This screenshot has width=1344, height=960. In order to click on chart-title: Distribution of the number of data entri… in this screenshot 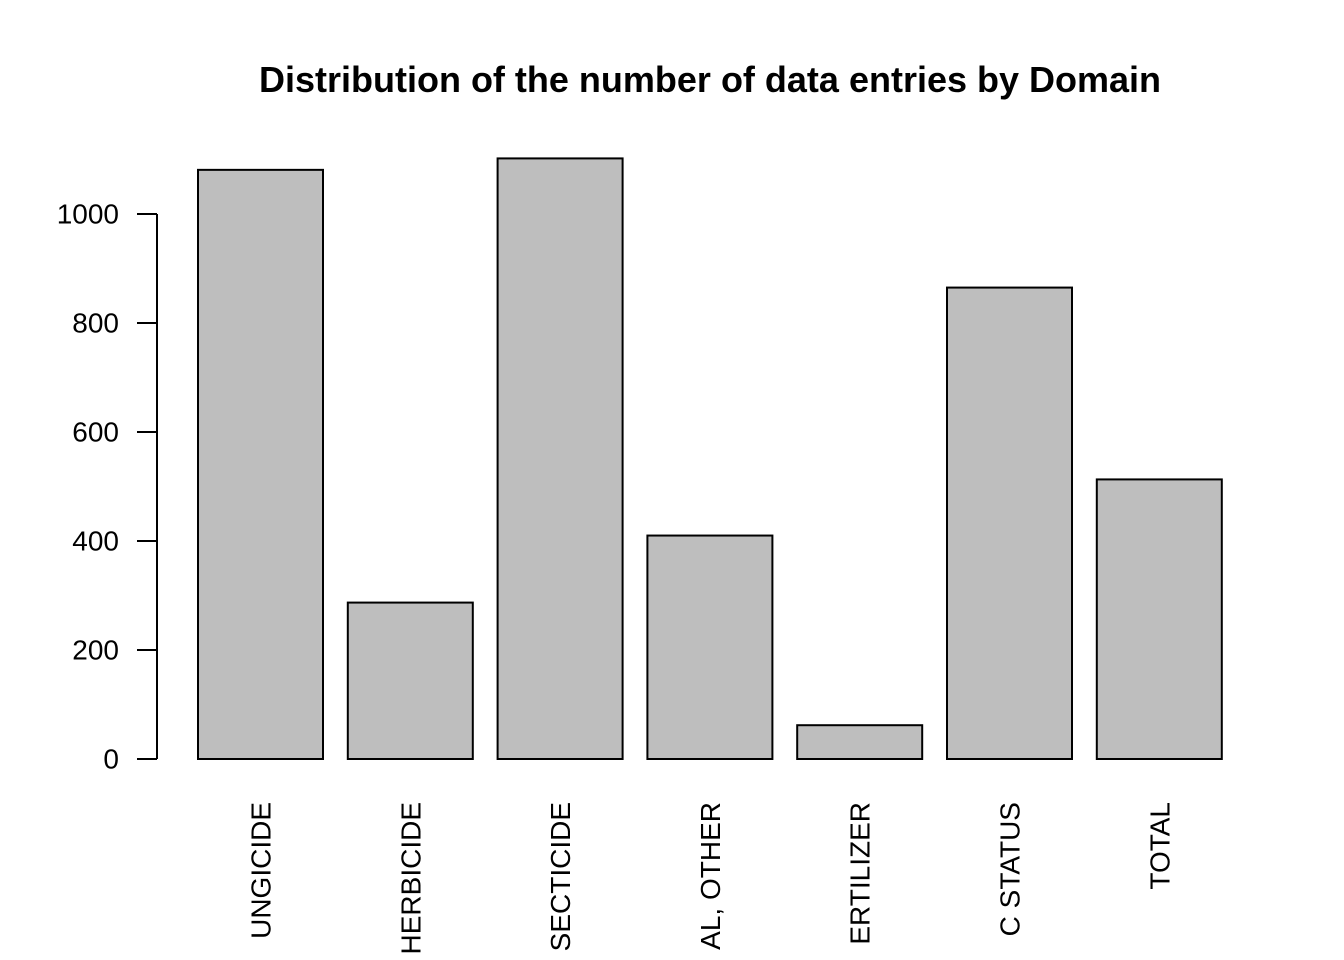, I will do `click(710, 79)`.